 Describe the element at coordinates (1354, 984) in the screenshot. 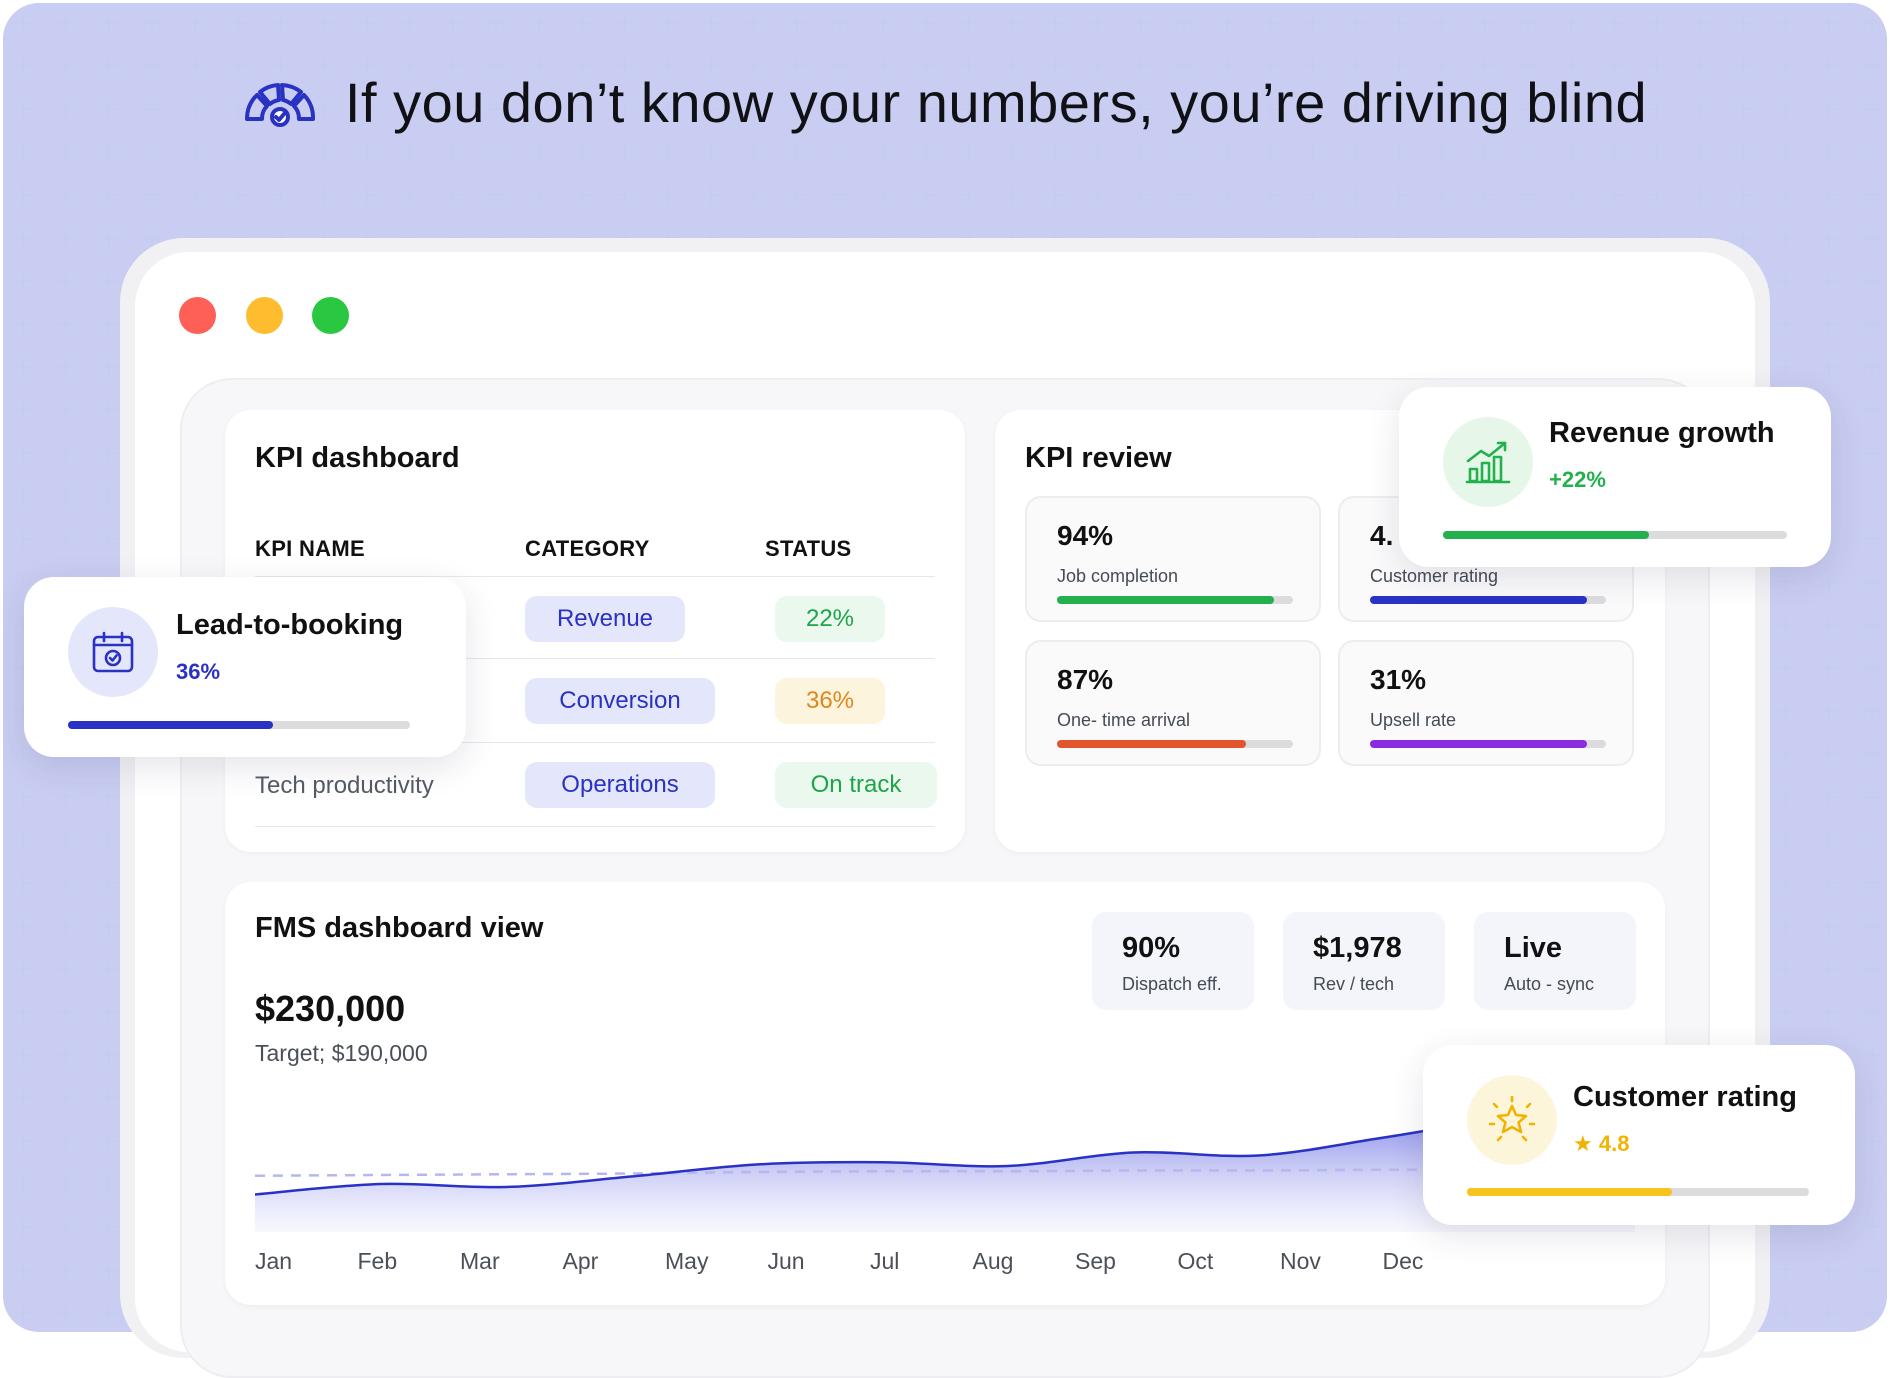

I see `stat-label: Rev / tech` at that location.